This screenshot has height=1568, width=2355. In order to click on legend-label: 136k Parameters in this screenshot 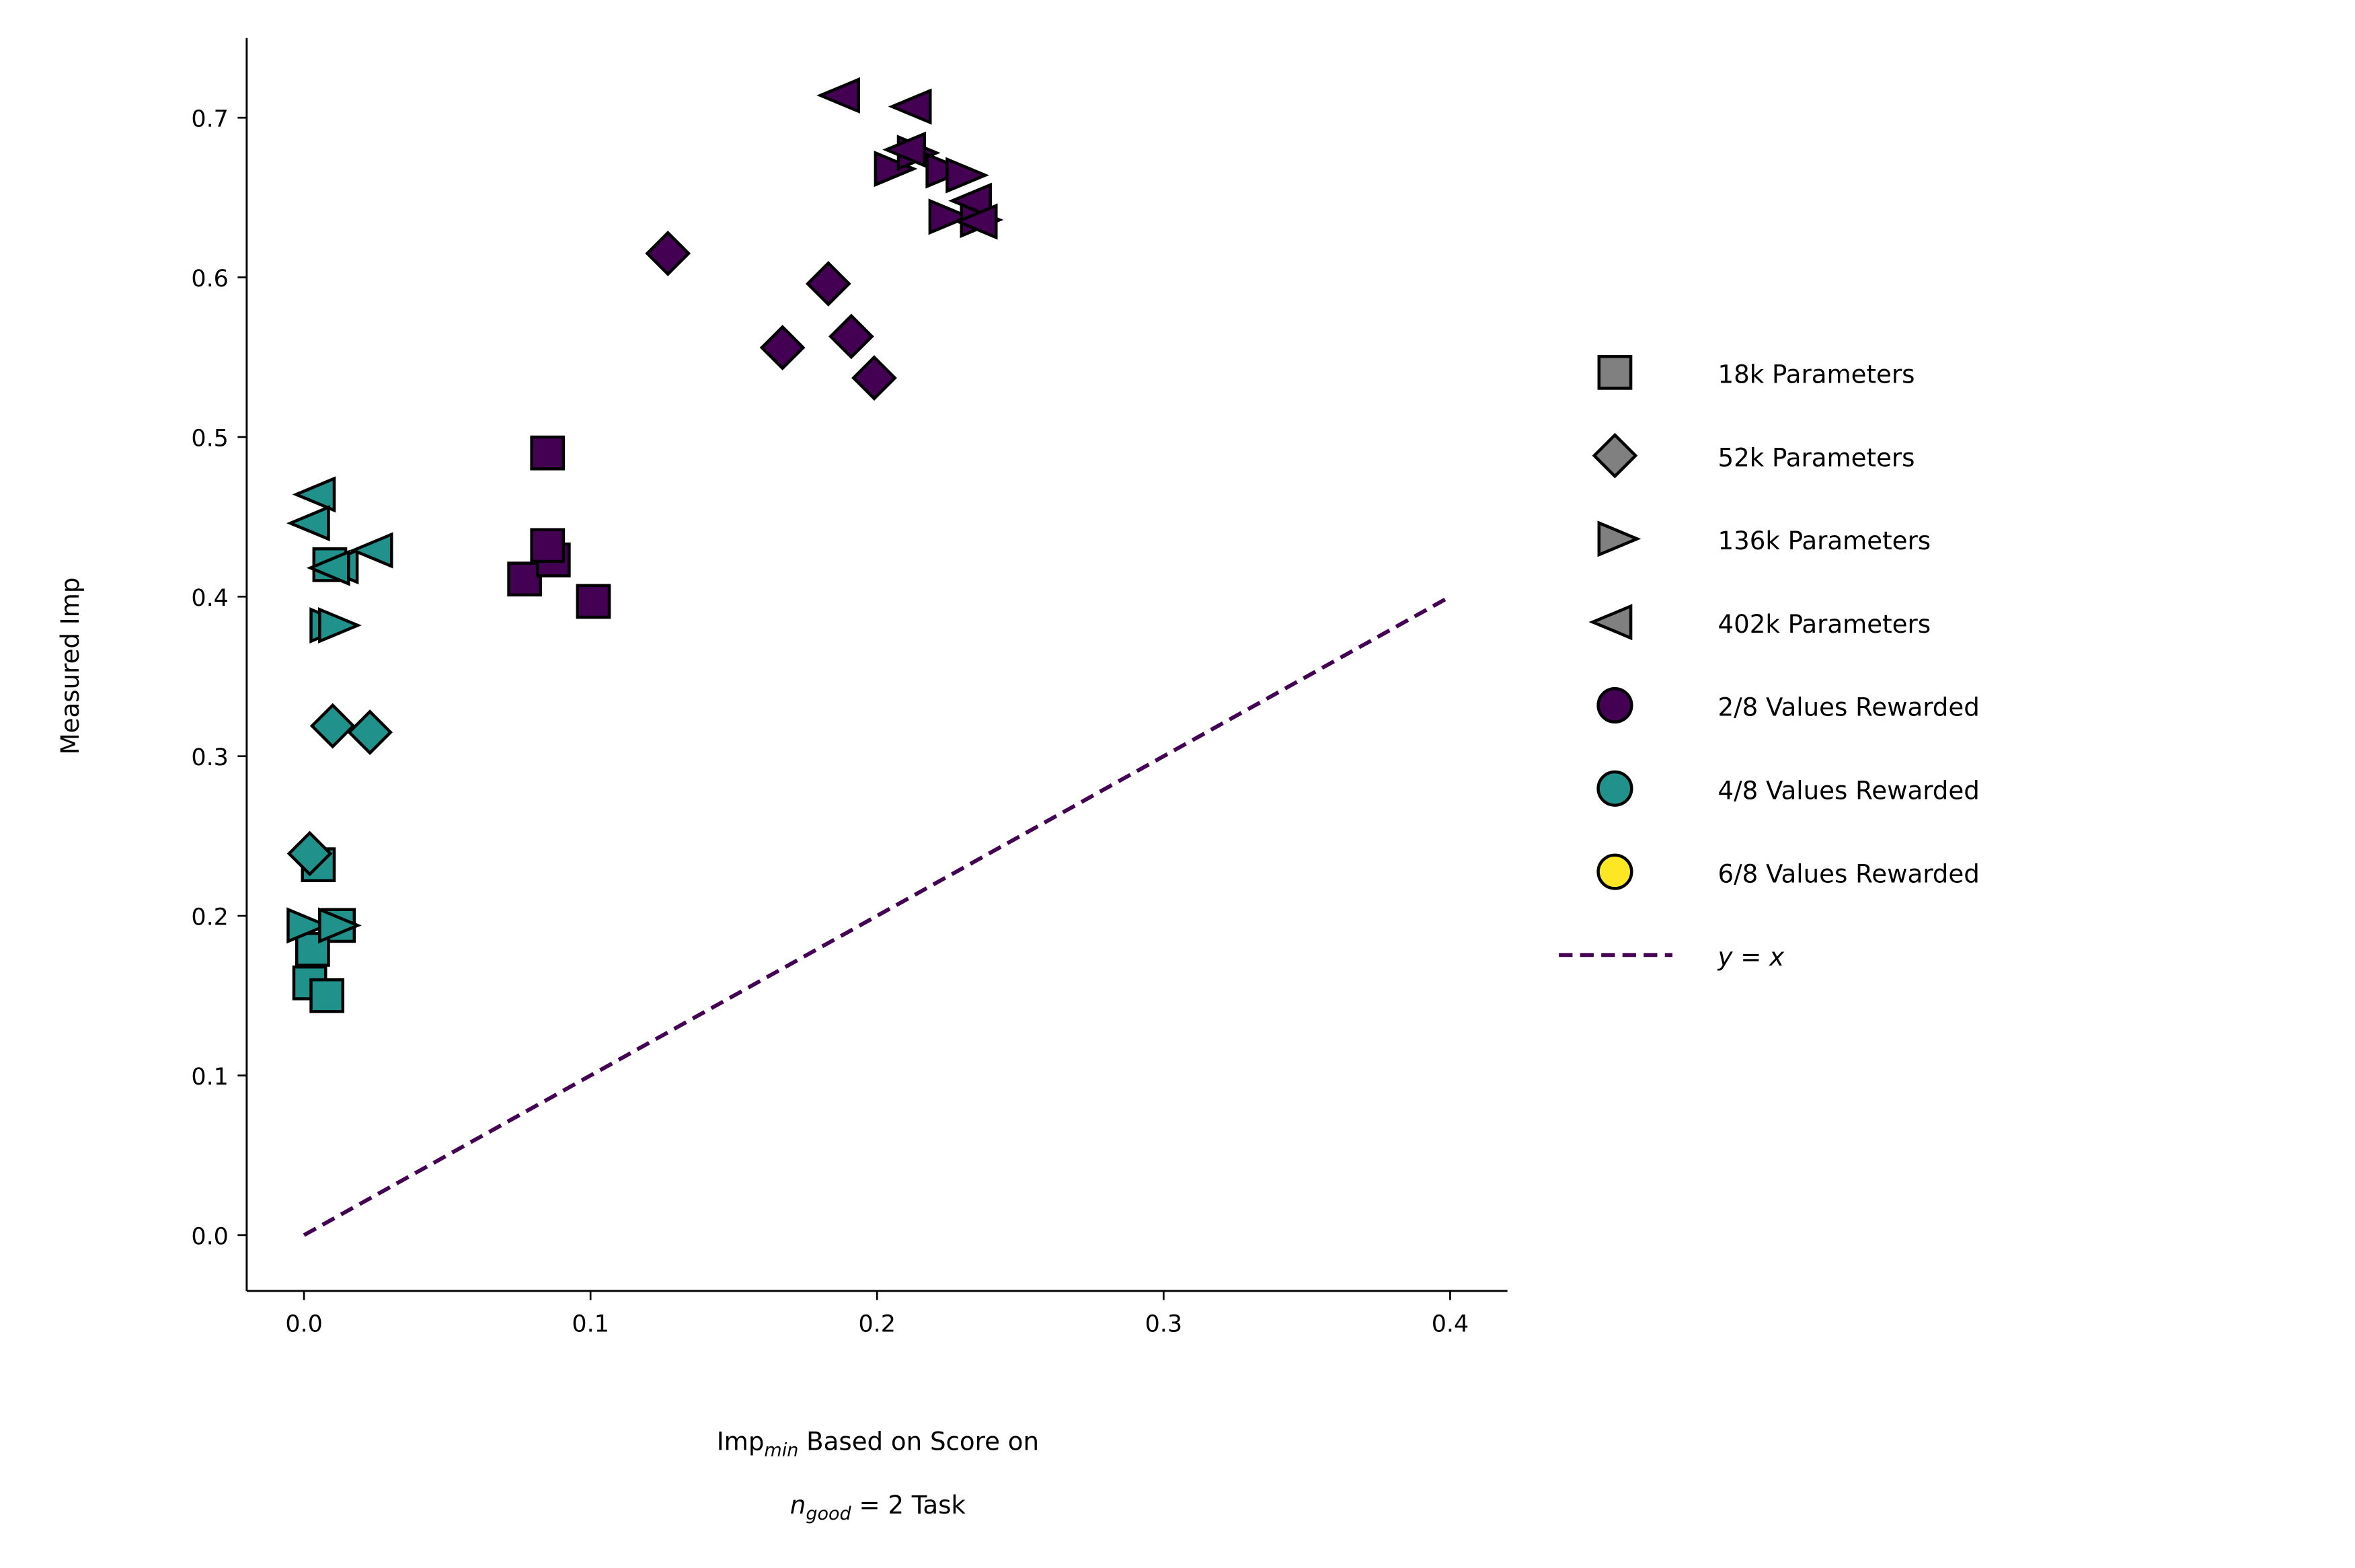, I will do `click(1824, 540)`.